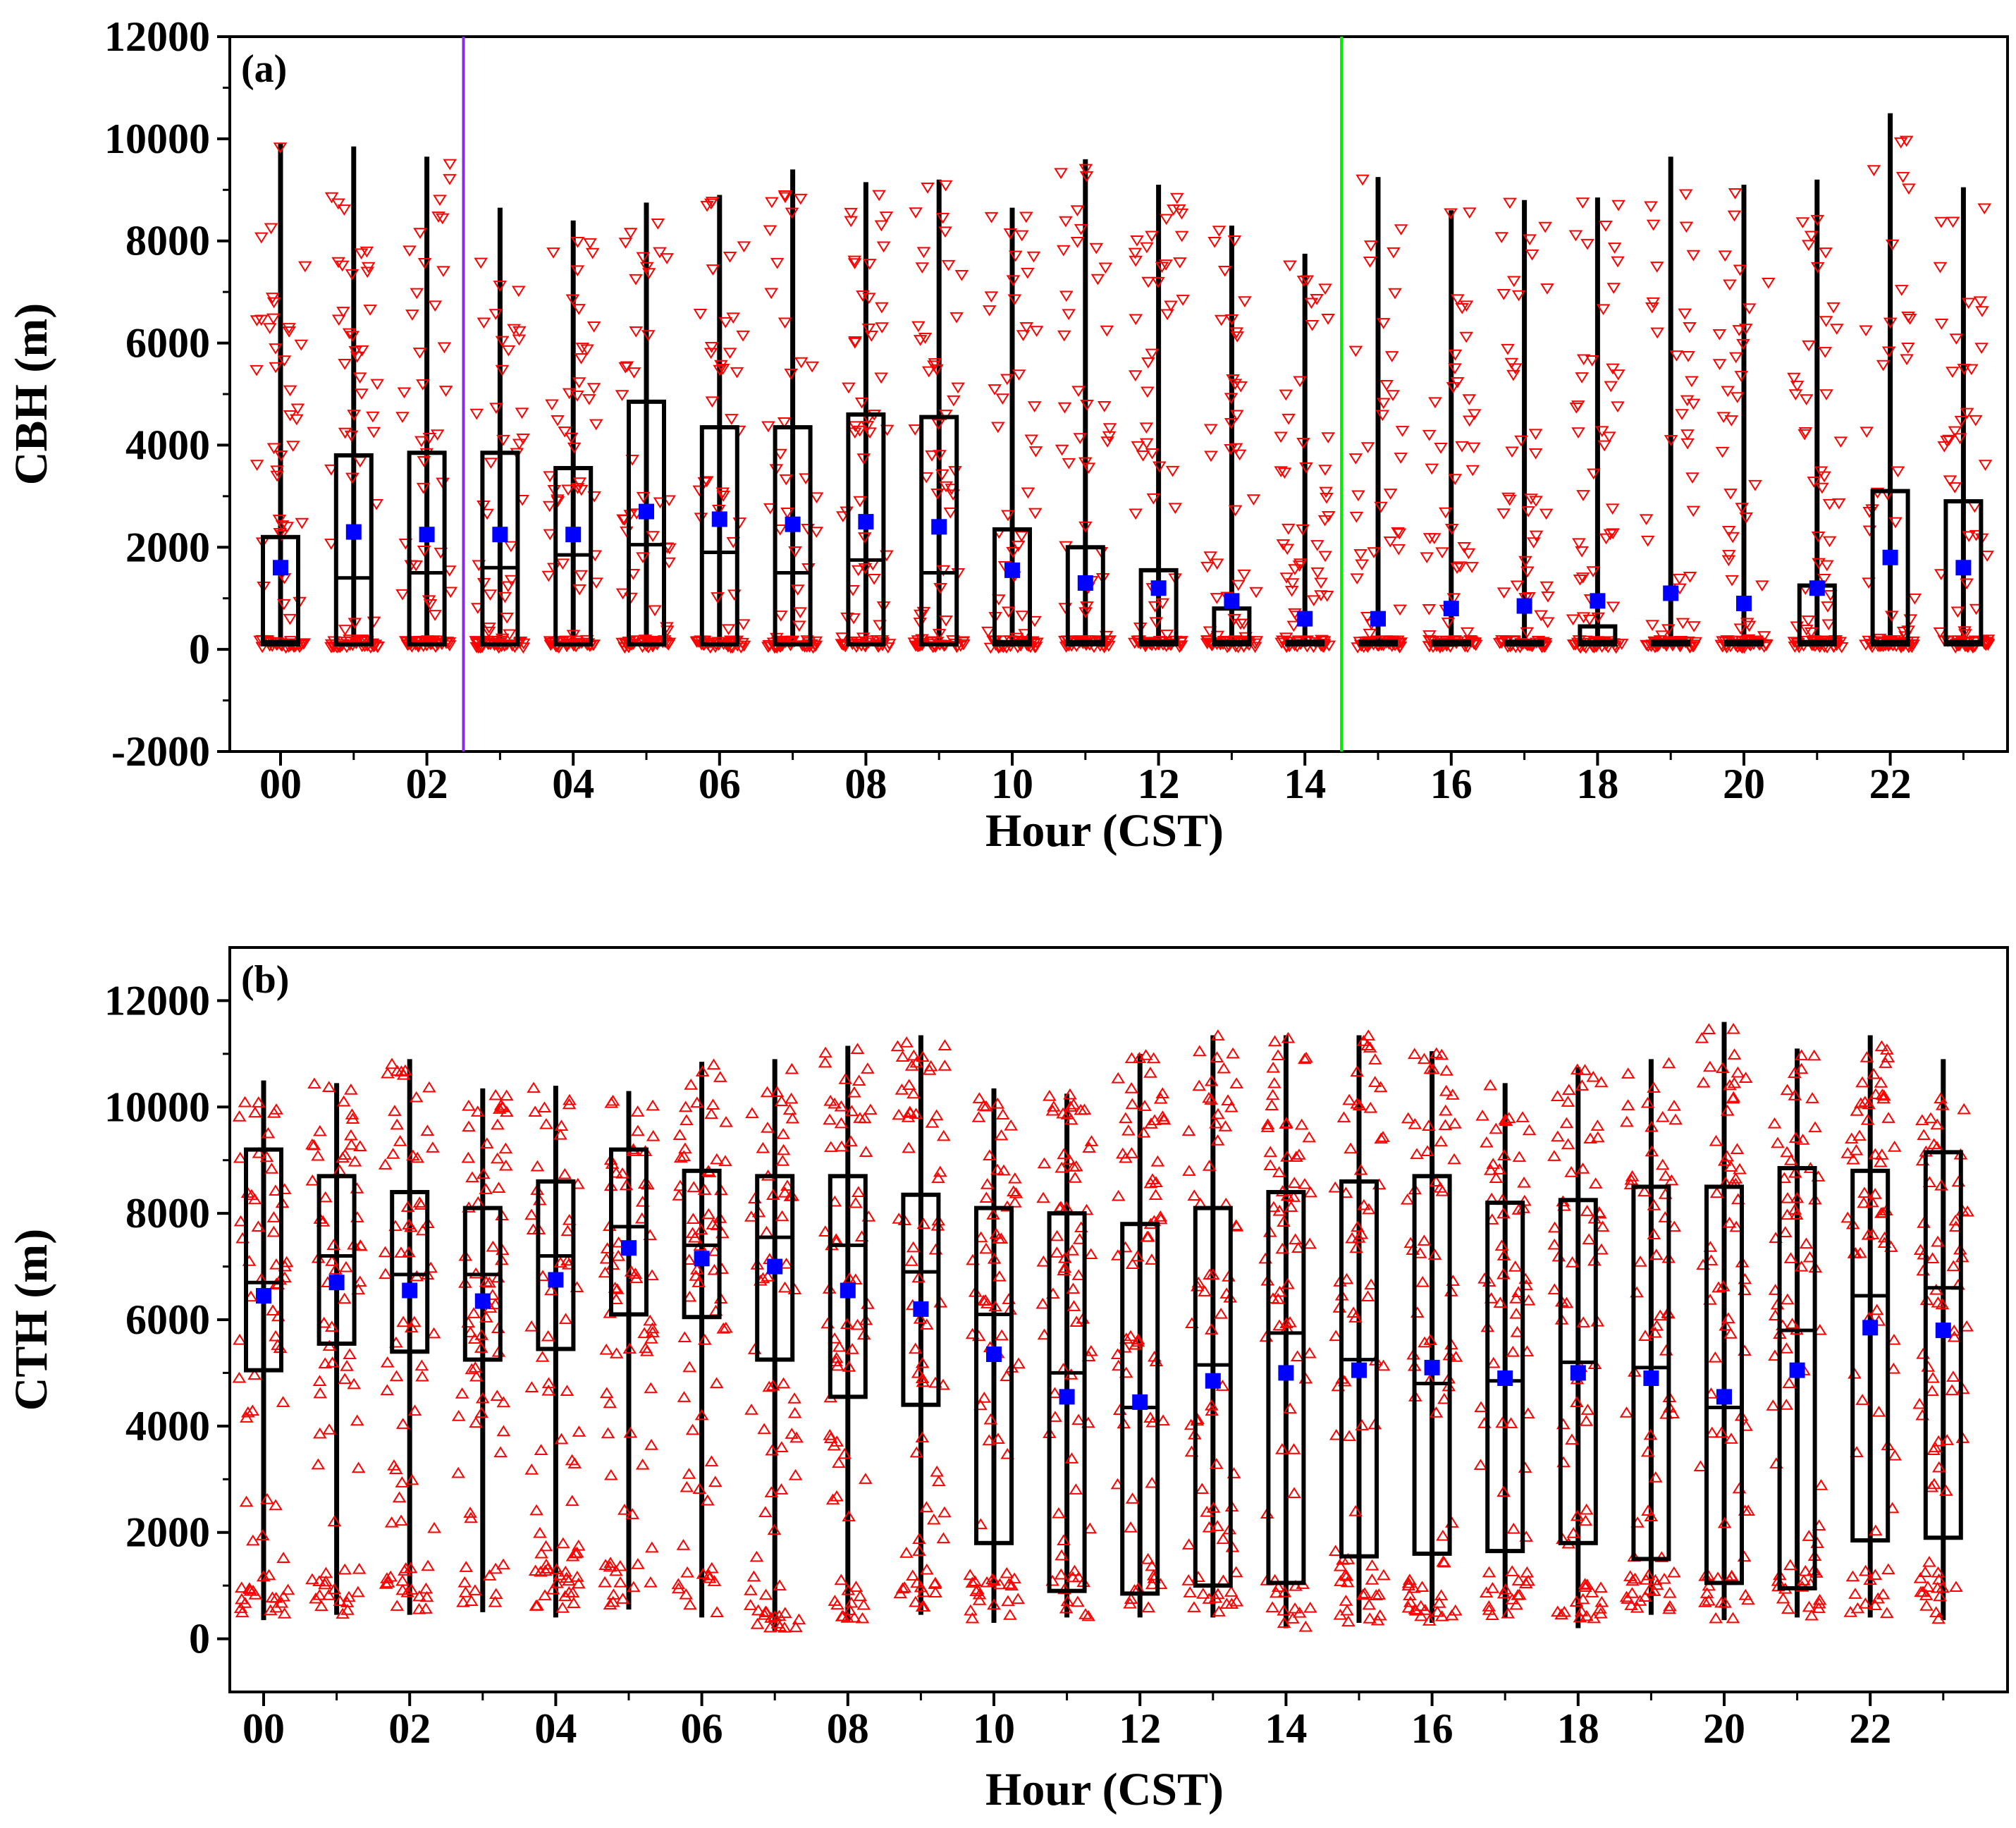  Describe the element at coordinates (555, 1347) in the screenshot. I see `data-points` at that location.